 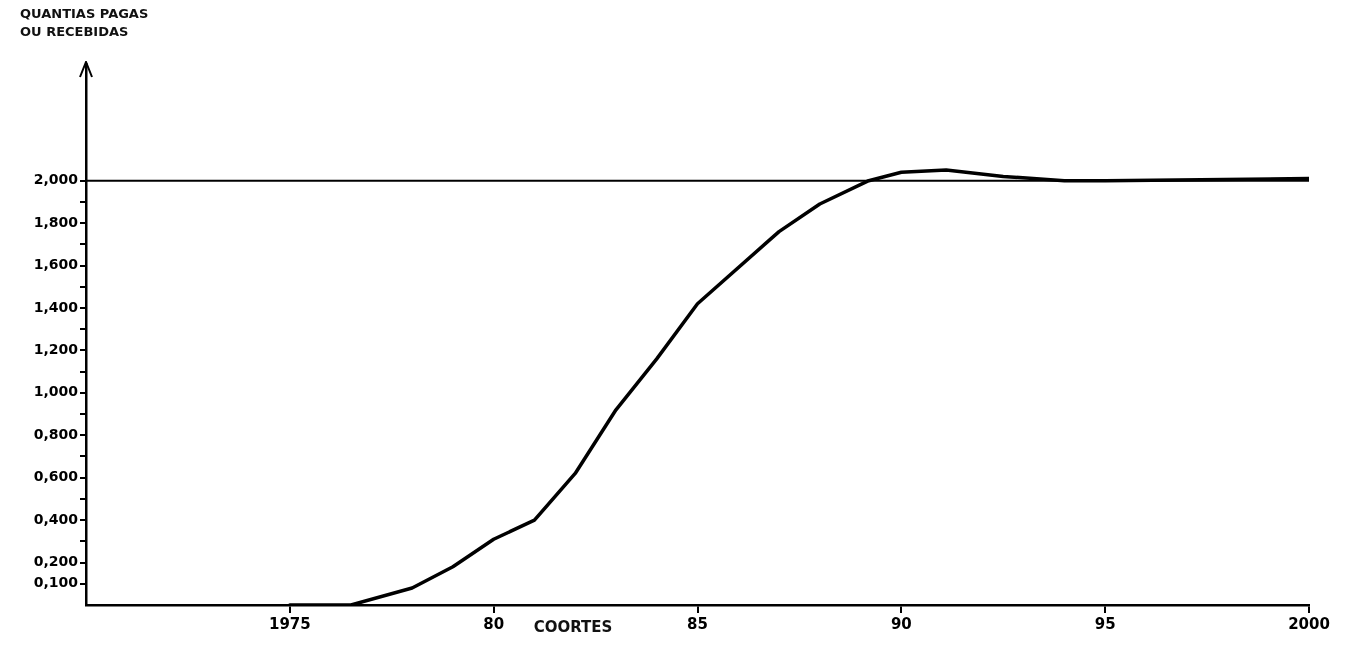 I want to click on y-tick-label: 0,600, so click(x=56, y=476).